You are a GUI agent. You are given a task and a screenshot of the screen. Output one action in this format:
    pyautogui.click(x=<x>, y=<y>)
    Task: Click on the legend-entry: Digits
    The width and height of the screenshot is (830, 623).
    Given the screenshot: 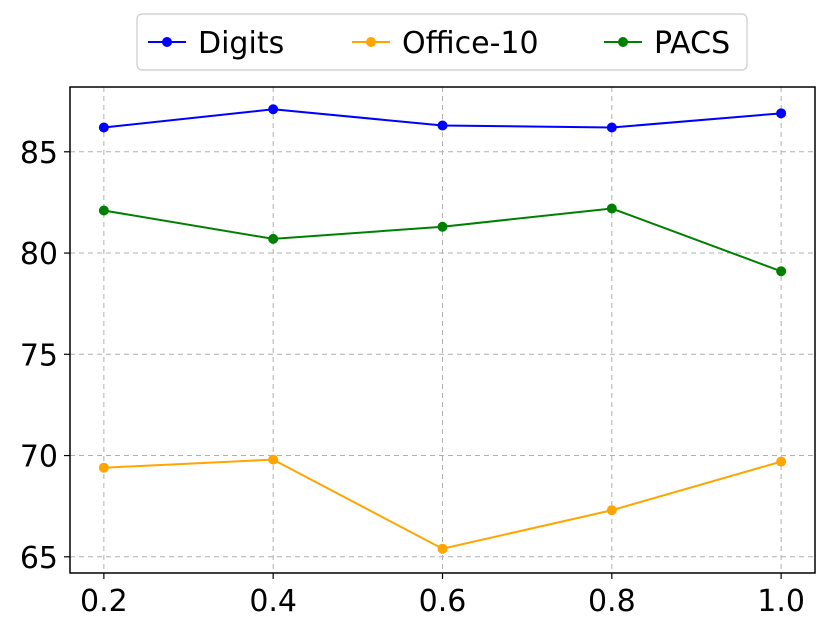 What is the action you would take?
    pyautogui.click(x=216, y=43)
    